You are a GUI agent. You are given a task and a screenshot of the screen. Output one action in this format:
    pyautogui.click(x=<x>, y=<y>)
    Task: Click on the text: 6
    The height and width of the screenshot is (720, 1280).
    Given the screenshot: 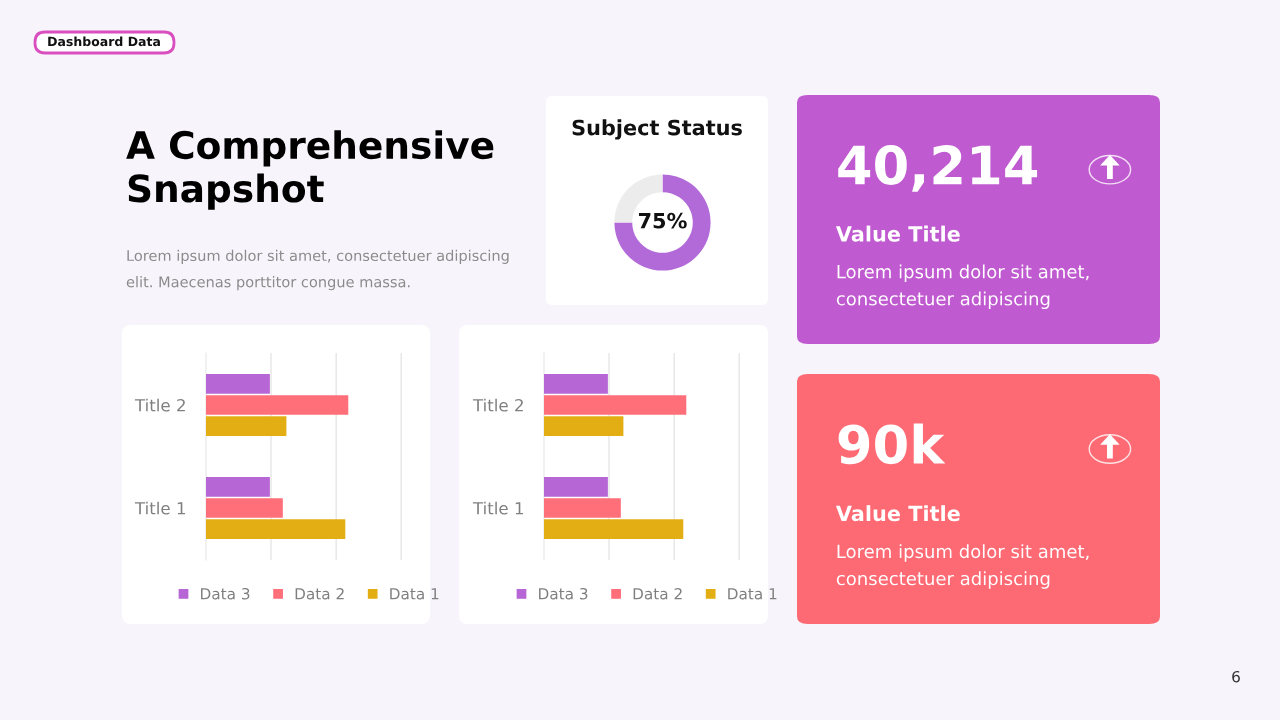 What is the action you would take?
    pyautogui.click(x=1236, y=676)
    